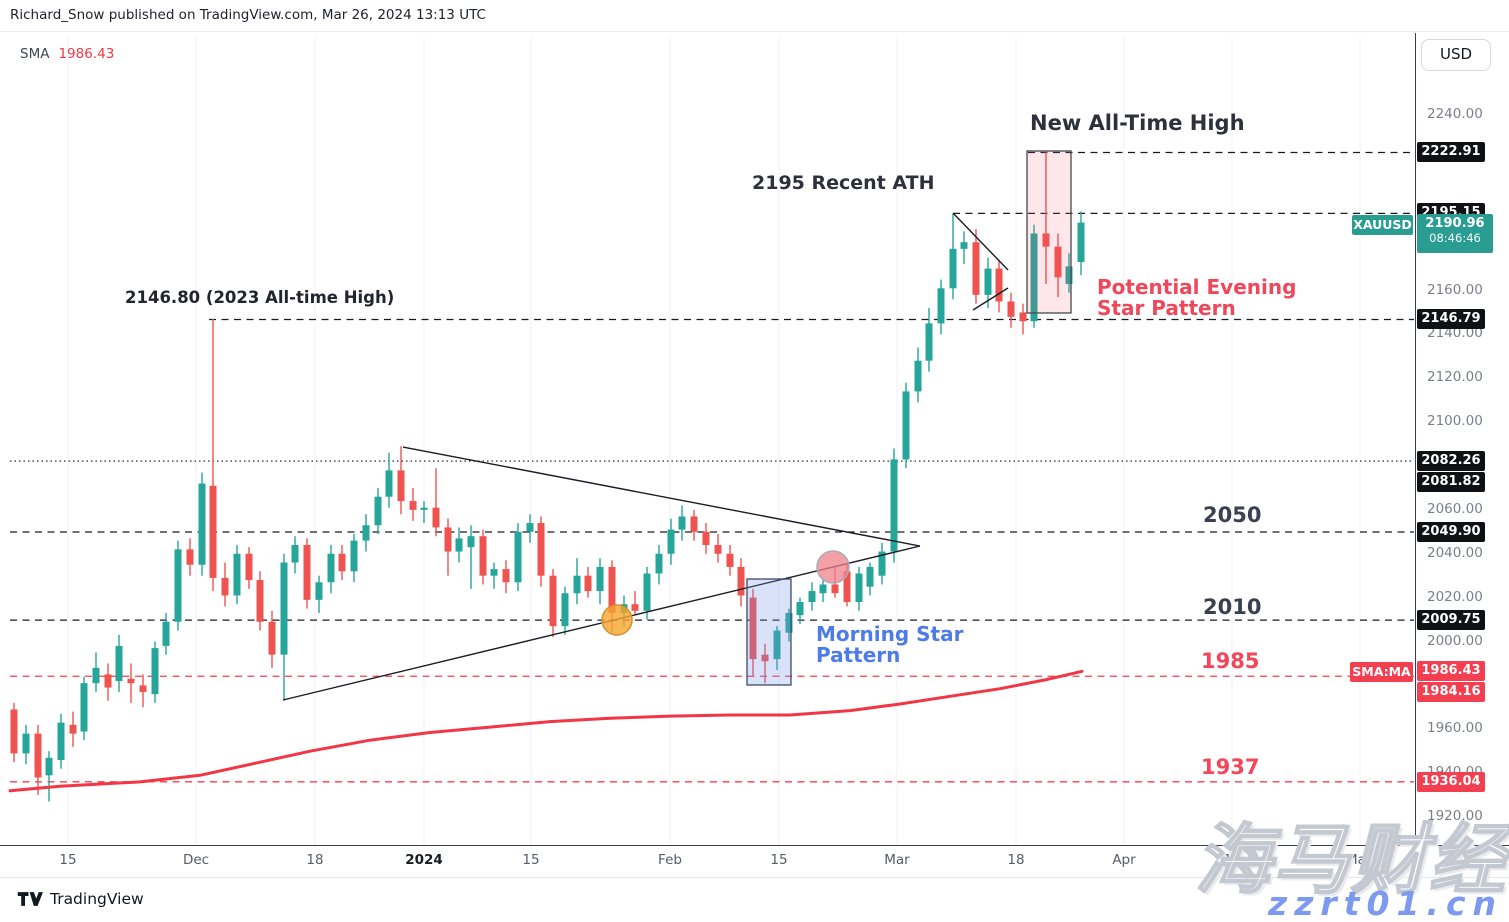  What do you see at coordinates (30, 899) in the screenshot?
I see `tradingview-logo-icon` at bounding box center [30, 899].